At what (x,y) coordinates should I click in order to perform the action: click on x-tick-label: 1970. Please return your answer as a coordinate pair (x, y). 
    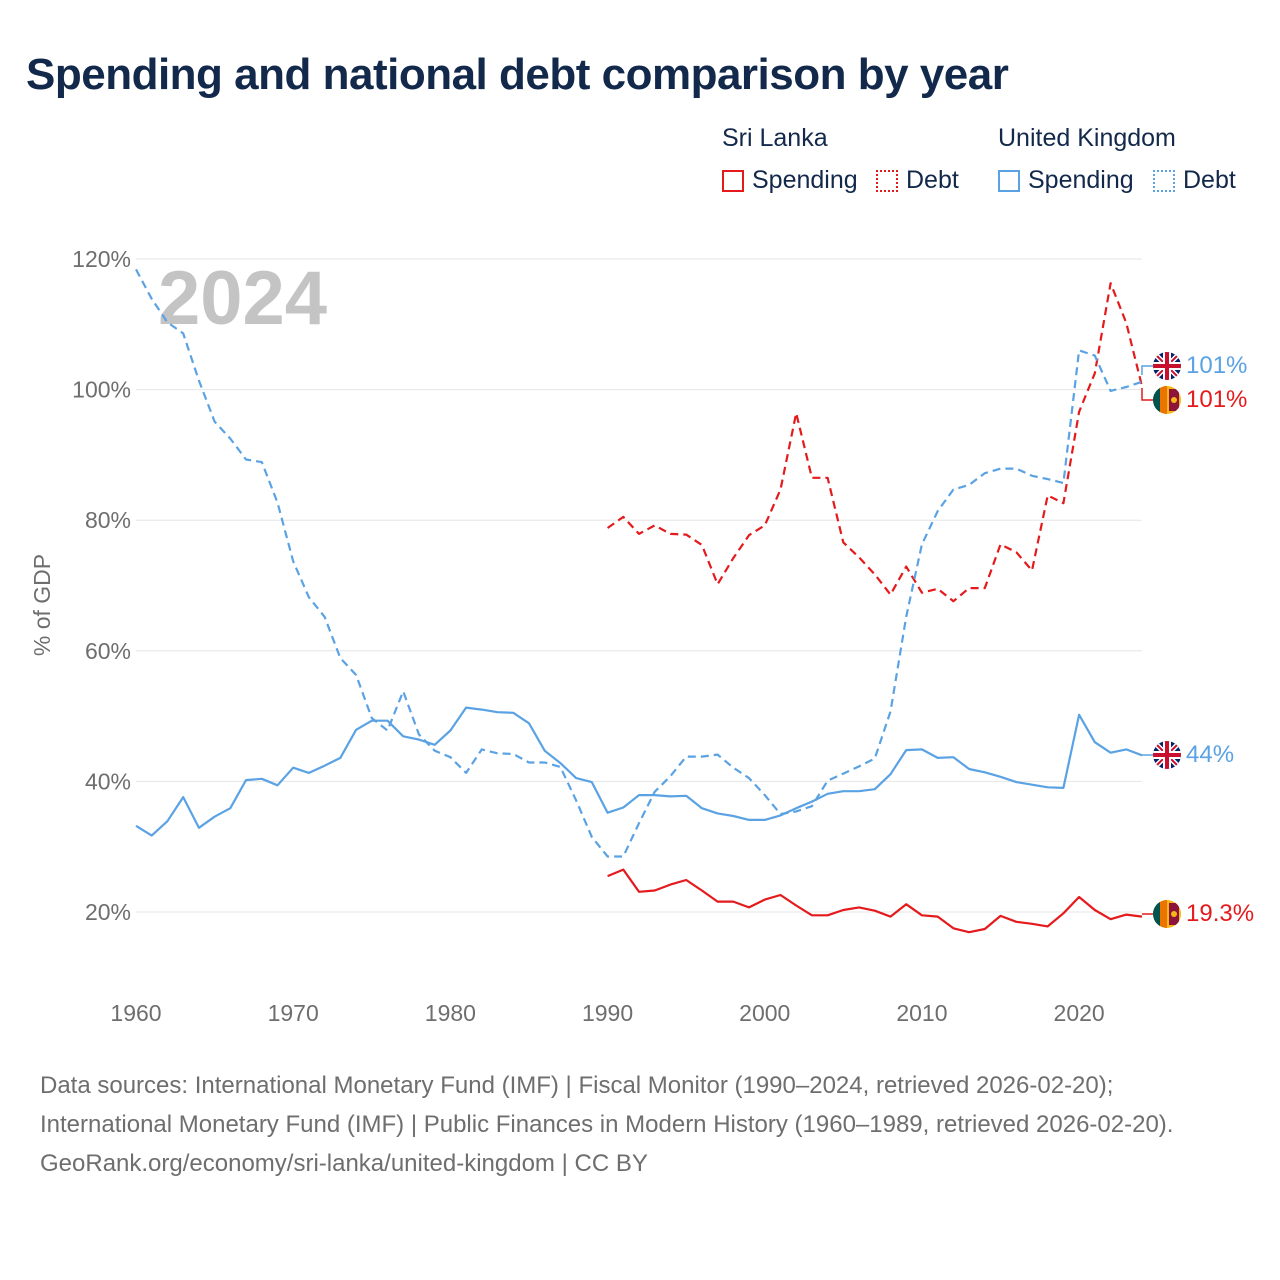
    Looking at the image, I should click on (293, 1013).